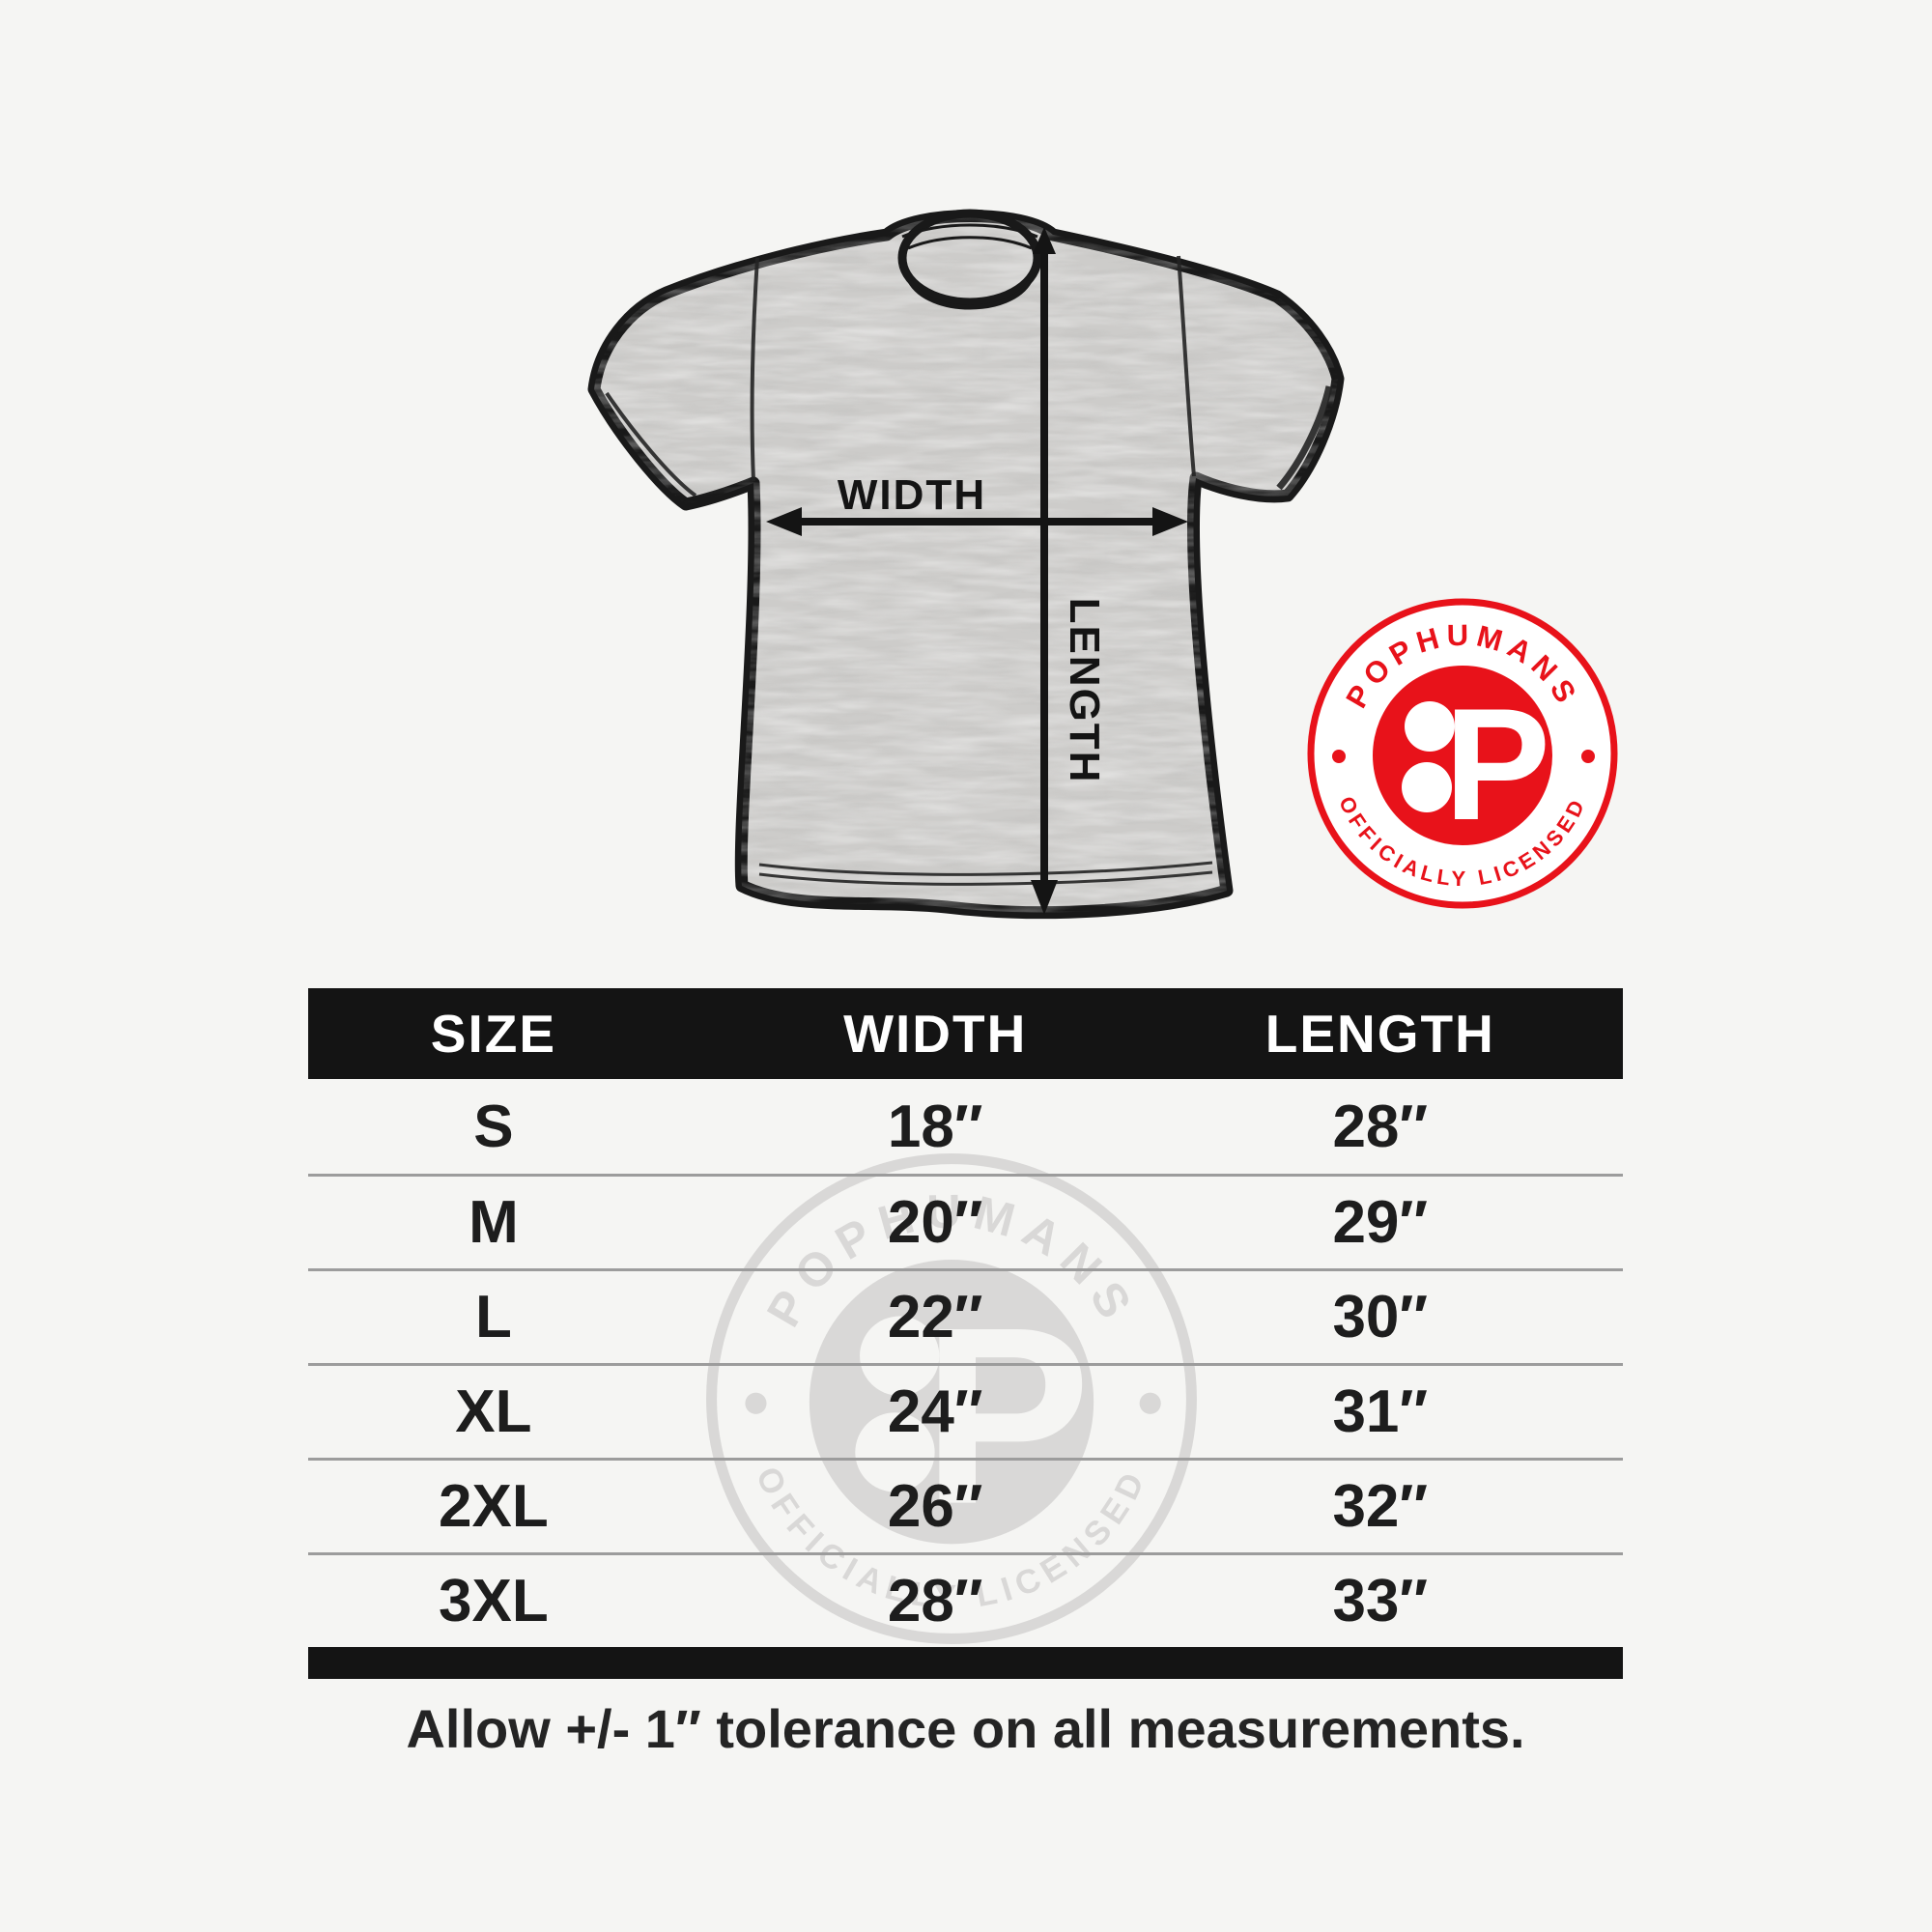  I want to click on cell-size: 3XL, so click(494, 1601).